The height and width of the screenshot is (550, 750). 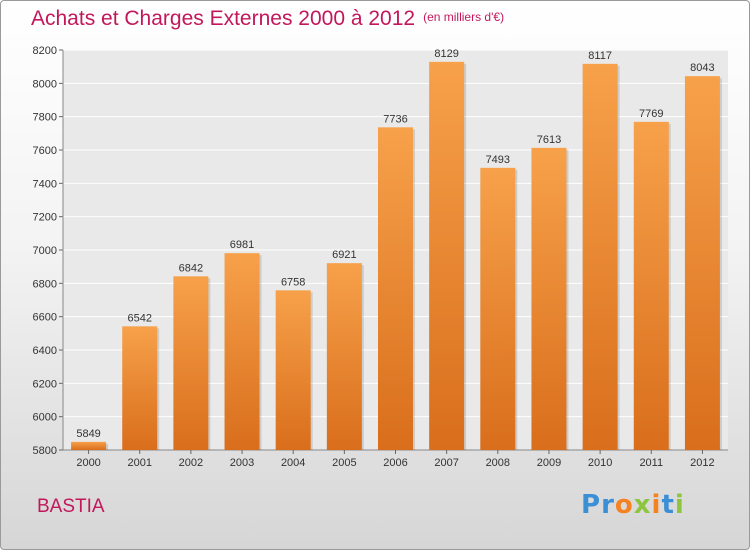 What do you see at coordinates (45, 284) in the screenshot?
I see `y-tick-label: 6800` at bounding box center [45, 284].